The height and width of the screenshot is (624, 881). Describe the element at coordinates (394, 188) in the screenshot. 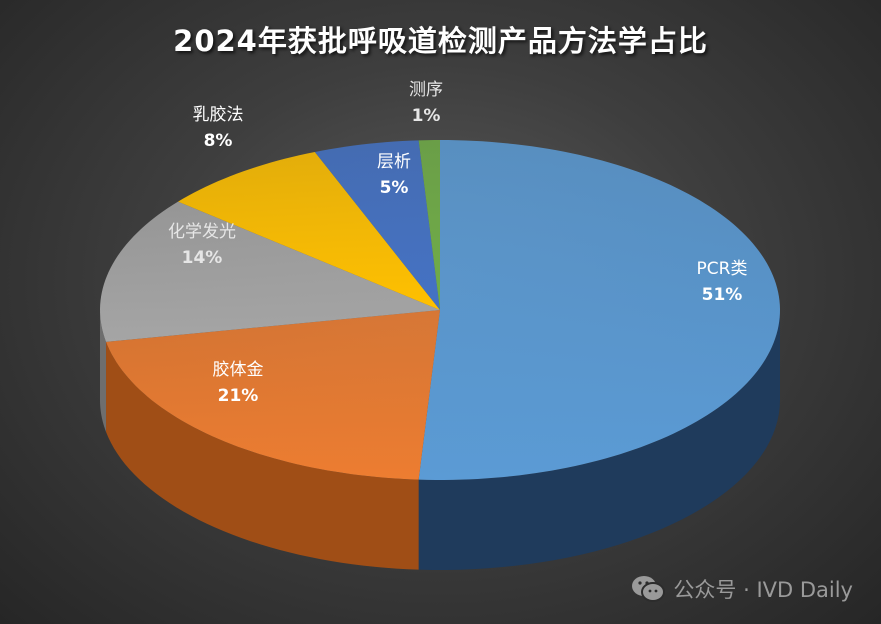

I see `label-percent: 5%` at that location.